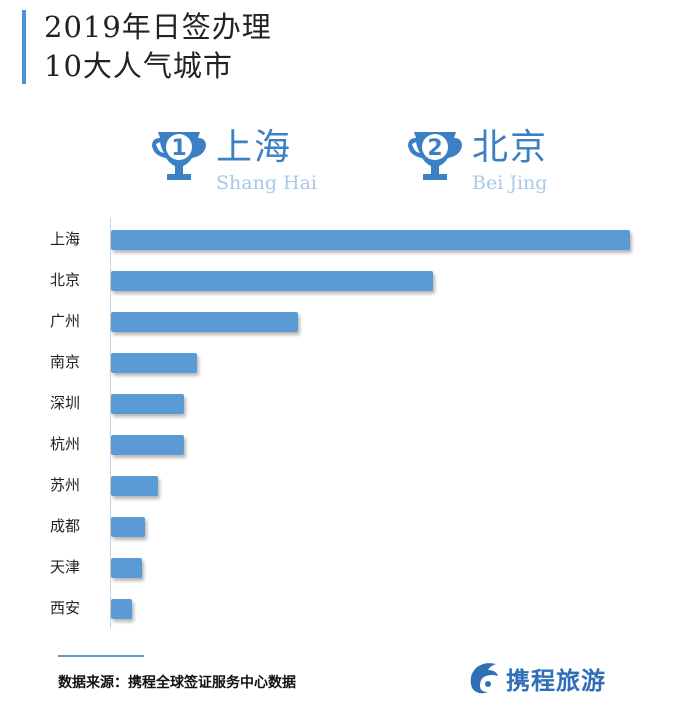 The height and width of the screenshot is (714, 700). Describe the element at coordinates (65, 321) in the screenshot. I see `category-label: 广州` at that location.